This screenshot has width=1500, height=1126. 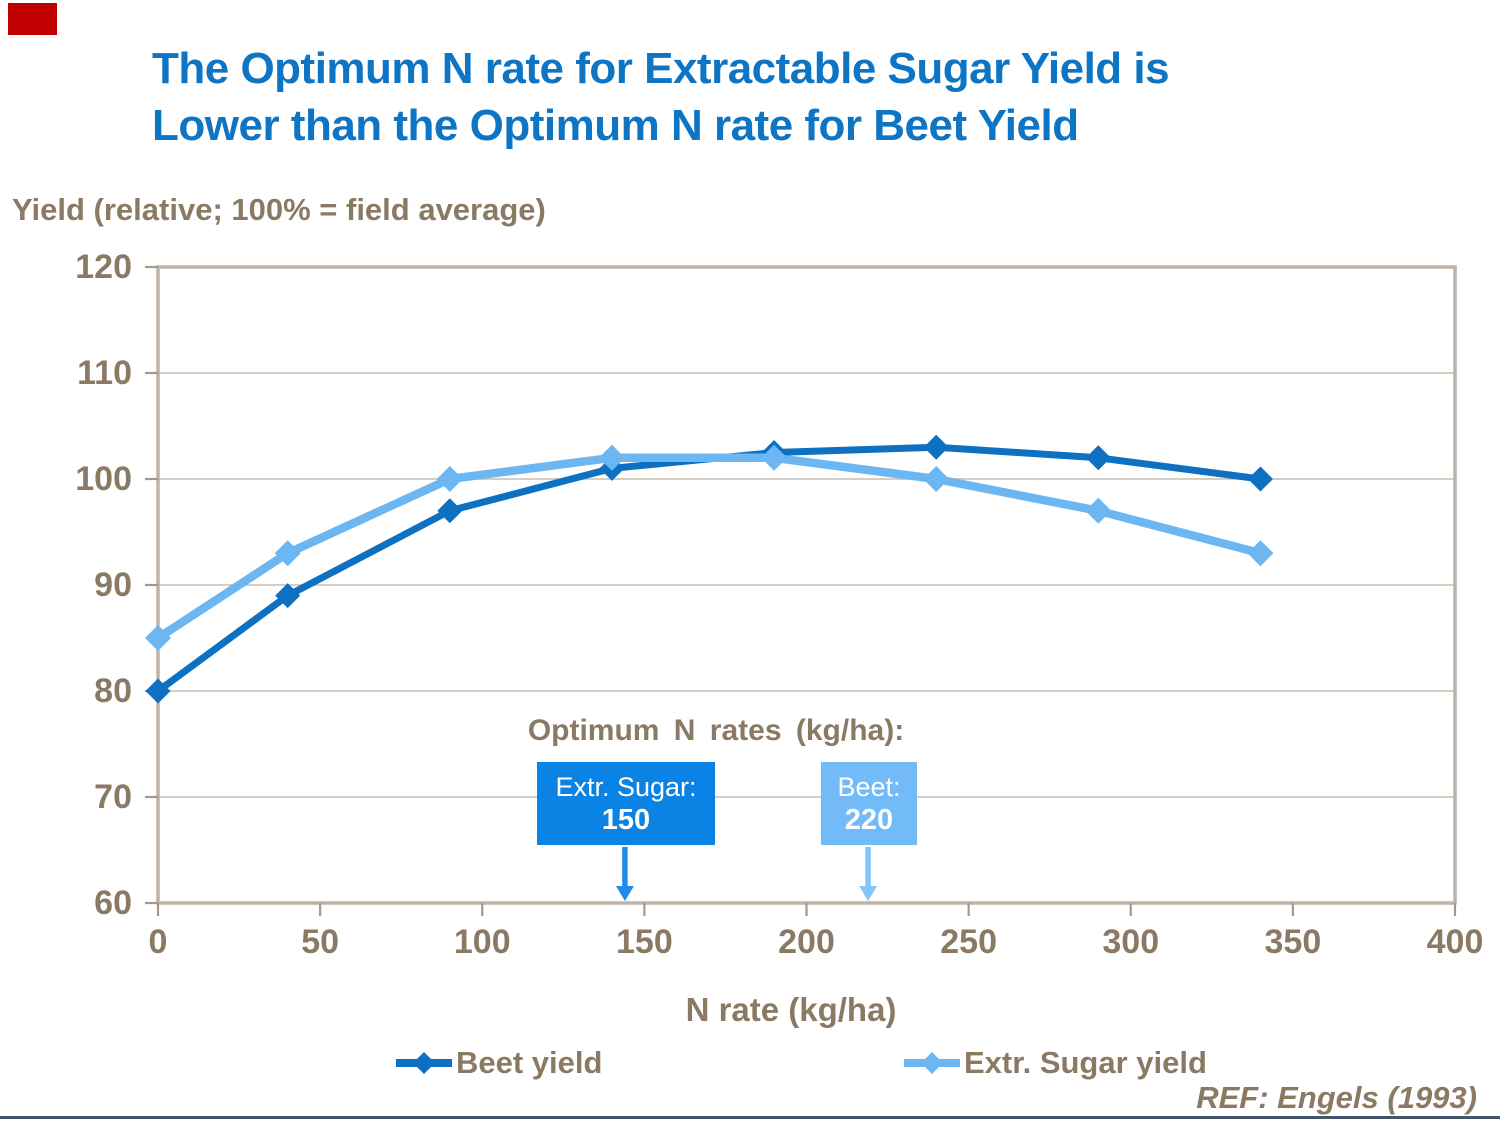 I want to click on beet-yield-legend-marker-icon, so click(x=424, y=1063).